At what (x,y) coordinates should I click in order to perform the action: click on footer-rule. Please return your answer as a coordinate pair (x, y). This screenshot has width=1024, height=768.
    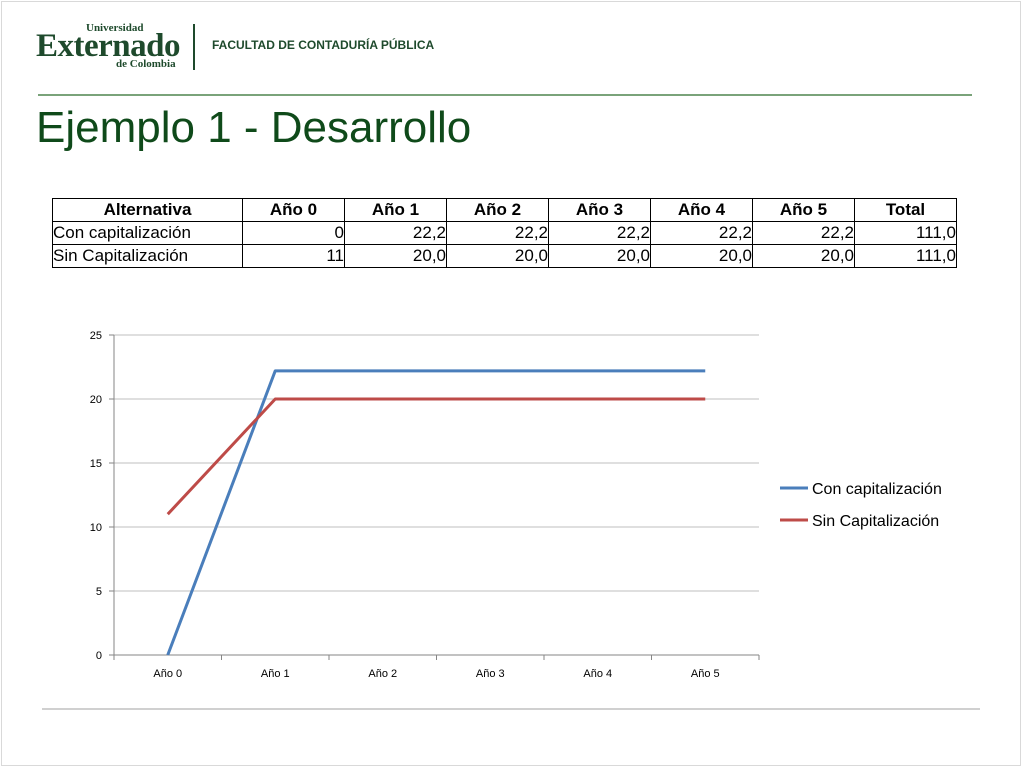
    Looking at the image, I should click on (511, 709).